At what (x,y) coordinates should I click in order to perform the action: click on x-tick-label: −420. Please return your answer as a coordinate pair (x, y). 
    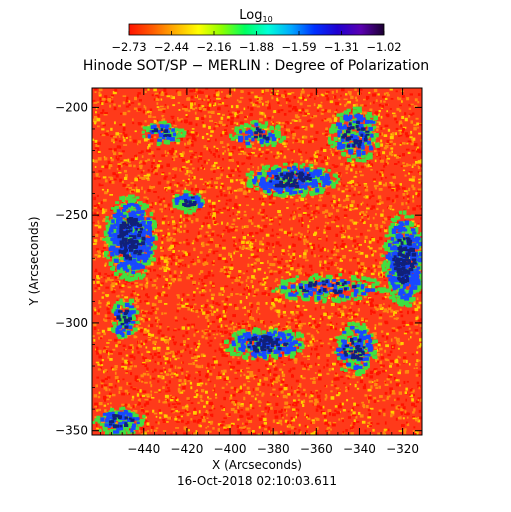
    Looking at the image, I should click on (186, 449).